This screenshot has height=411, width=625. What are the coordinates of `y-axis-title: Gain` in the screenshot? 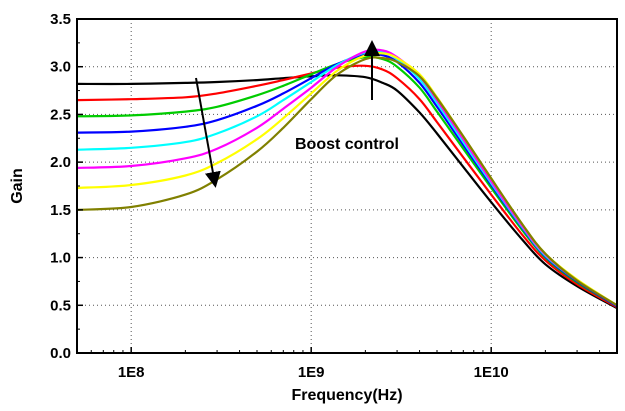 It's located at (17, 186).